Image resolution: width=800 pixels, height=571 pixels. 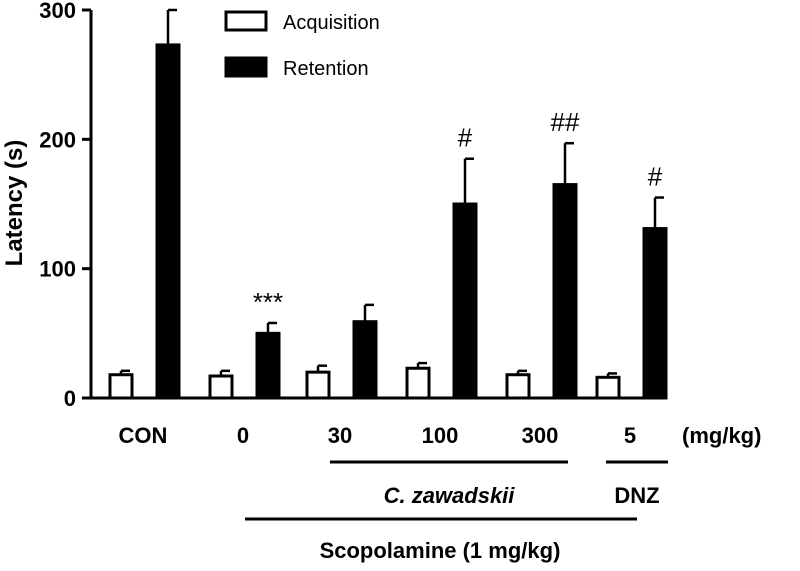 What do you see at coordinates (268, 302) in the screenshot?
I see `significance-label: ***` at bounding box center [268, 302].